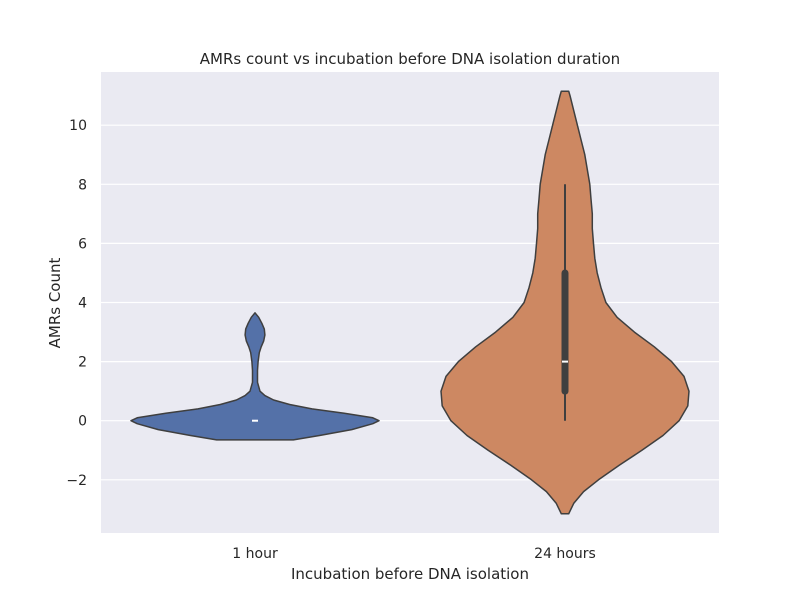 The width and height of the screenshot is (800, 600). What do you see at coordinates (82, 363) in the screenshot?
I see `y-tick-label: 2` at bounding box center [82, 363].